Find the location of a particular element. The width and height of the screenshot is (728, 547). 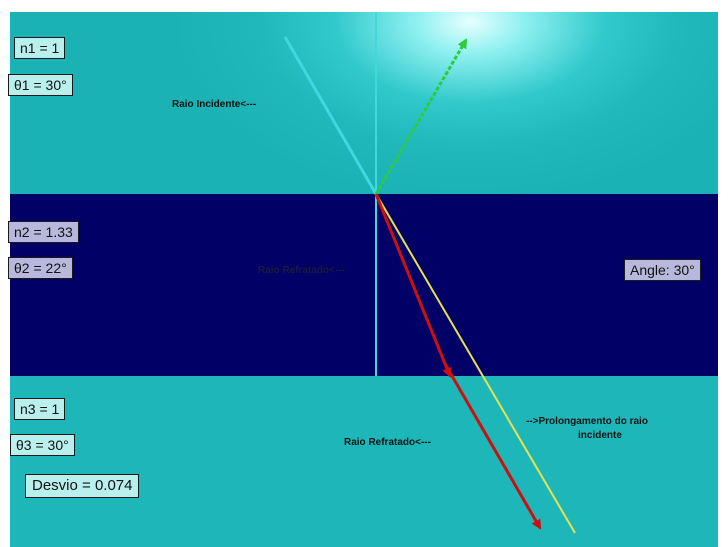

angle-box: Angle: 30° is located at coordinates (662, 270).